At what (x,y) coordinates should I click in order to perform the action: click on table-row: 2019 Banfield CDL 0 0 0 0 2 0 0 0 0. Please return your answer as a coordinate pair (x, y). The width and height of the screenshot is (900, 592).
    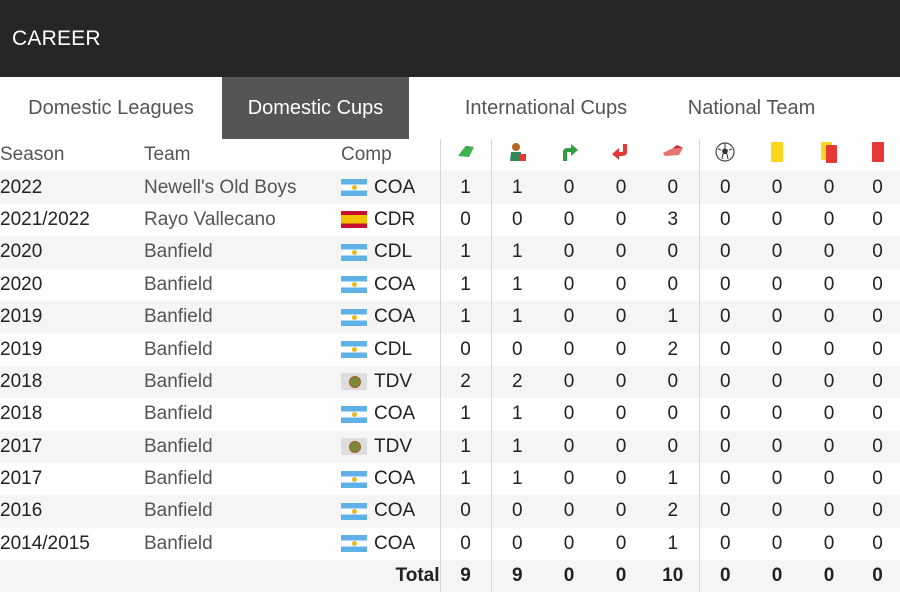
    Looking at the image, I should click on (450, 349).